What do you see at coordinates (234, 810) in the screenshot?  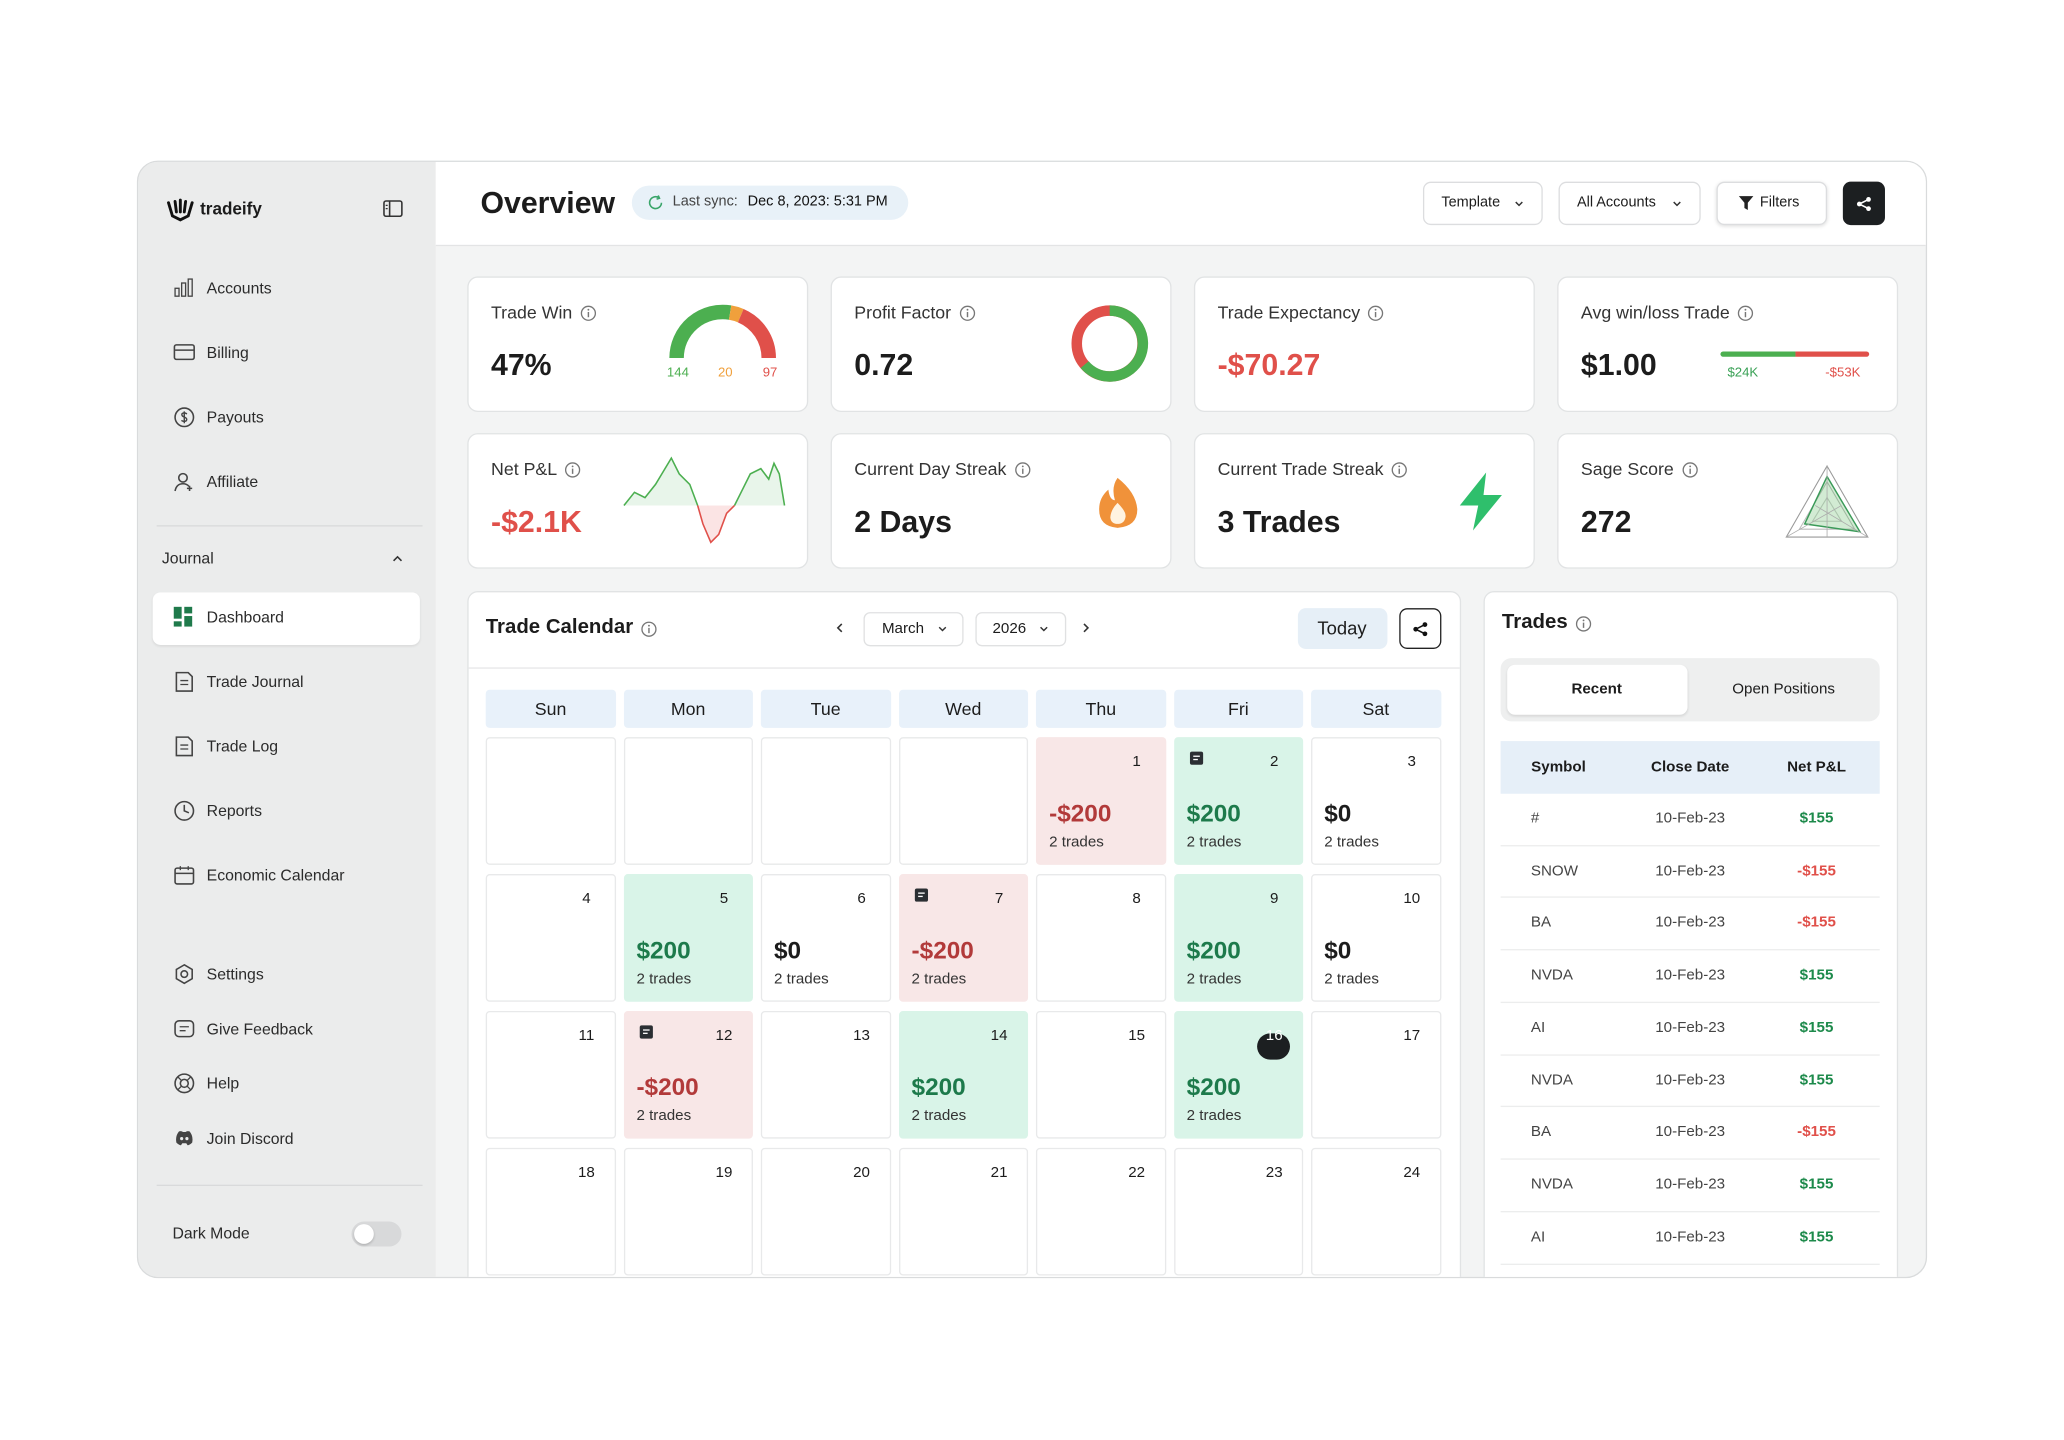 I see `nav-item: Reports` at bounding box center [234, 810].